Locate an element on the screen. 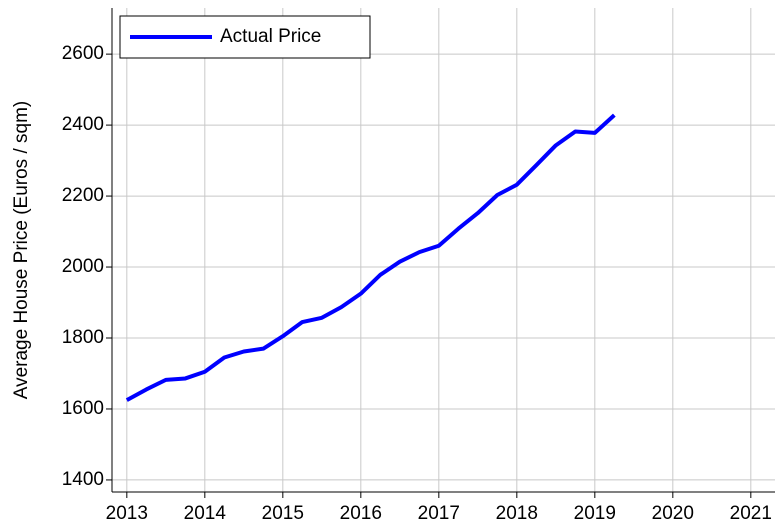 The height and width of the screenshot is (526, 779). x-tick-label: 2015 is located at coordinates (283, 513).